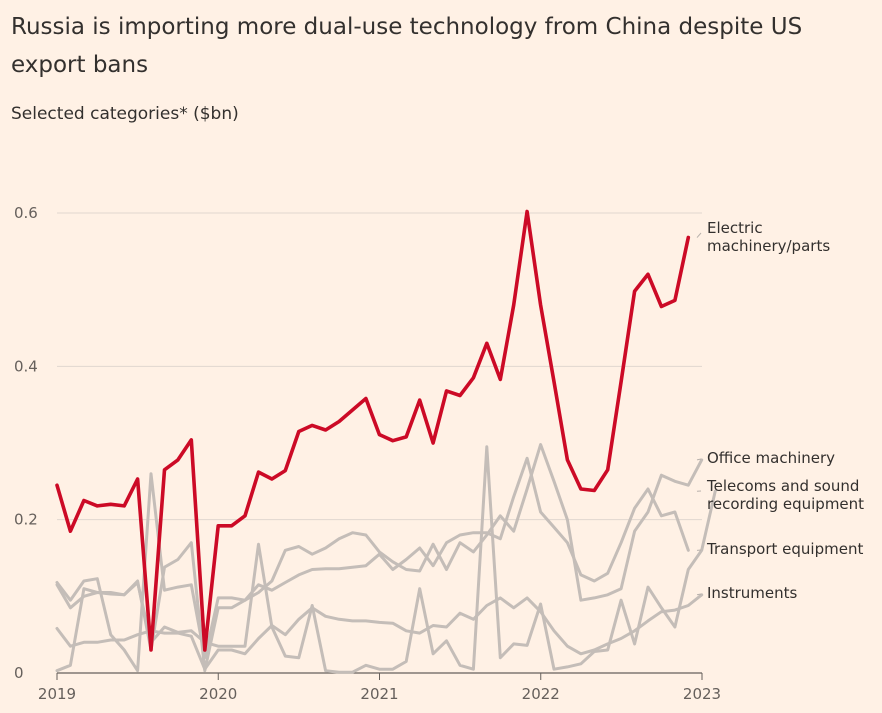 Image resolution: width=882 pixels, height=713 pixels. I want to click on series-label-line: Electric, so click(735, 228).